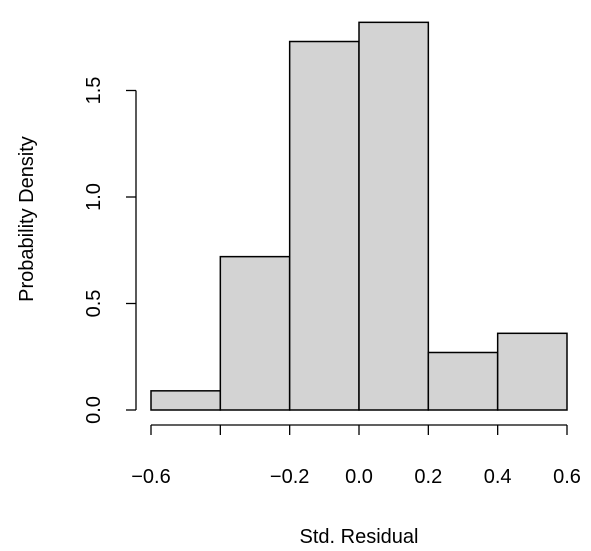 The width and height of the screenshot is (591, 551). What do you see at coordinates (359, 537) in the screenshot?
I see `x-axis-title: Std. Residual` at bounding box center [359, 537].